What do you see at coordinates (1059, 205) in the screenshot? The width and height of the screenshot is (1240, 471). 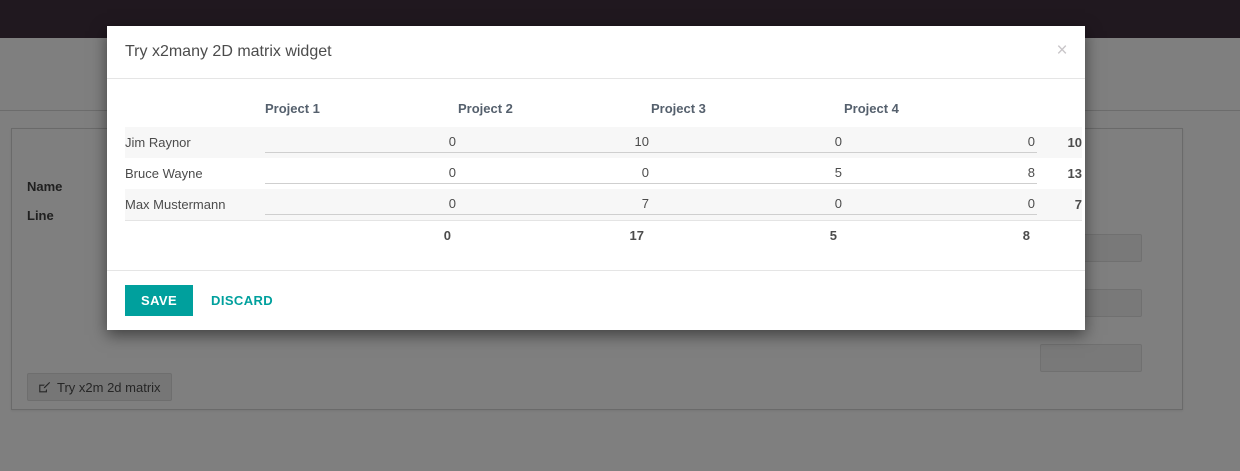 I see `matrix-row-total: 7` at bounding box center [1059, 205].